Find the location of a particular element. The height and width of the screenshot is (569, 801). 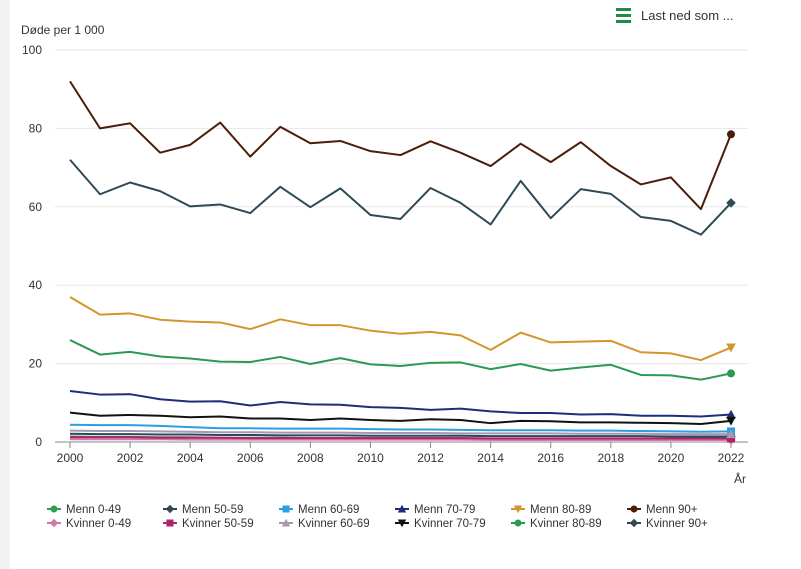

x-tick-label: 2002 is located at coordinates (130, 458).